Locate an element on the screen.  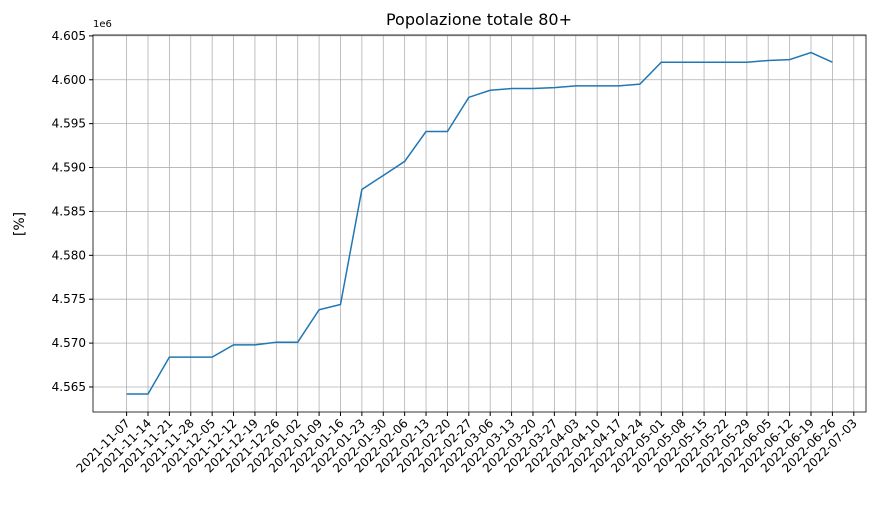
y-tick-label: 4.600 is located at coordinates (69, 80).